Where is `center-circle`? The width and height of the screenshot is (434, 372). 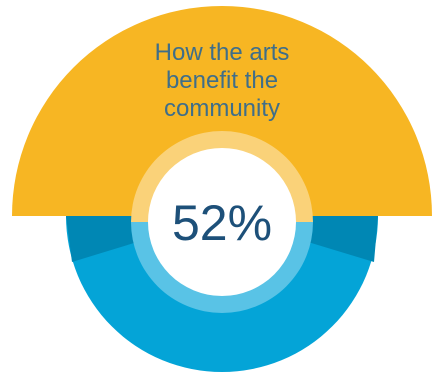 center-circle is located at coordinates (222, 222).